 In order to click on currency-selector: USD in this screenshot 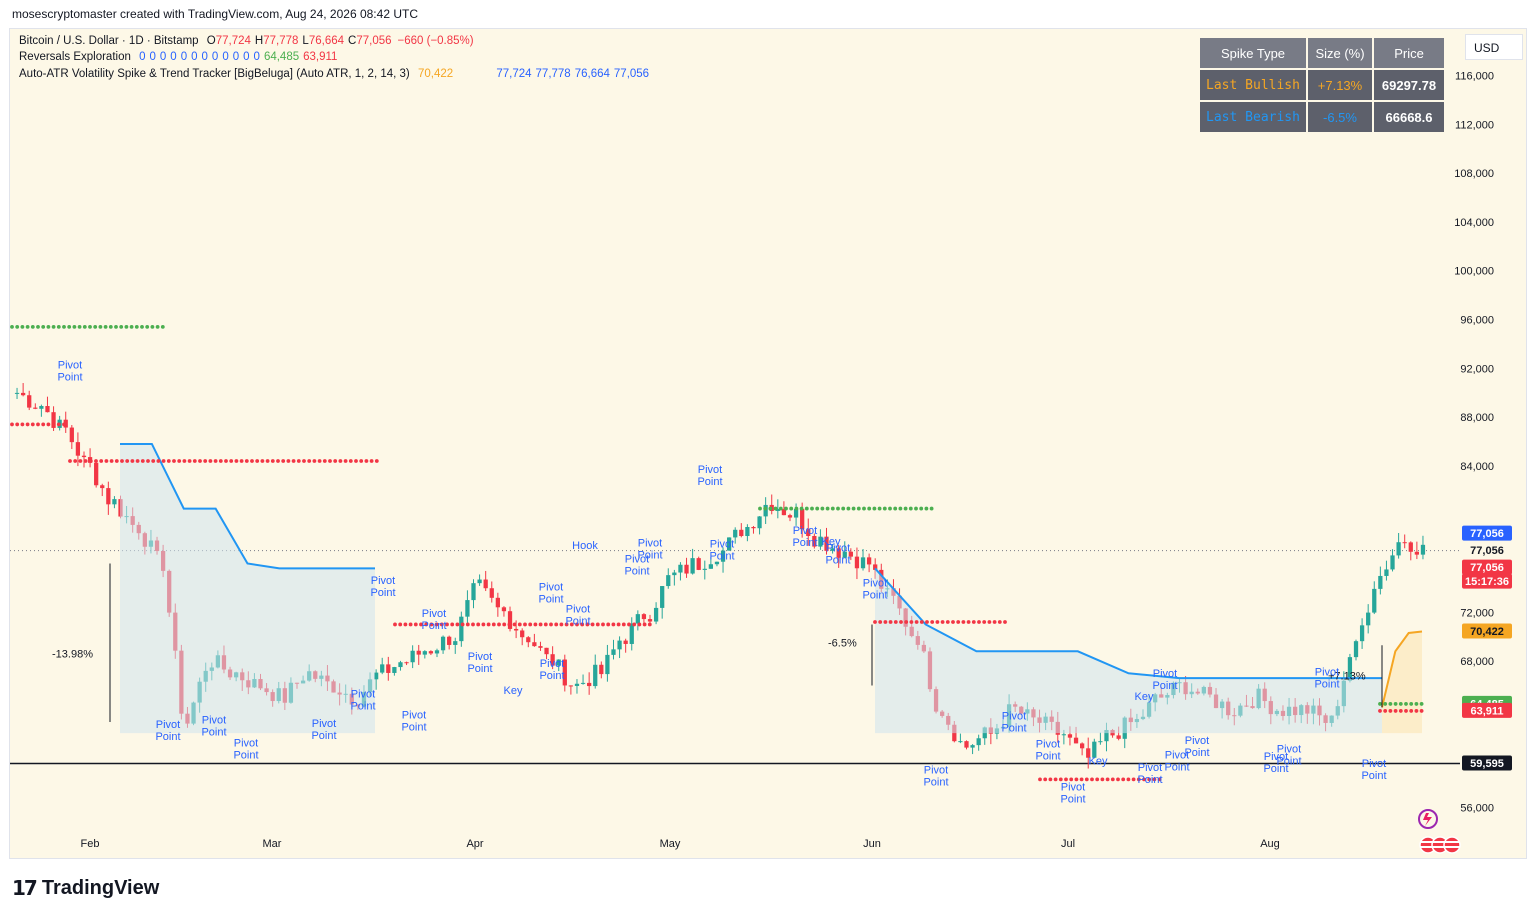, I will do `click(1494, 47)`.